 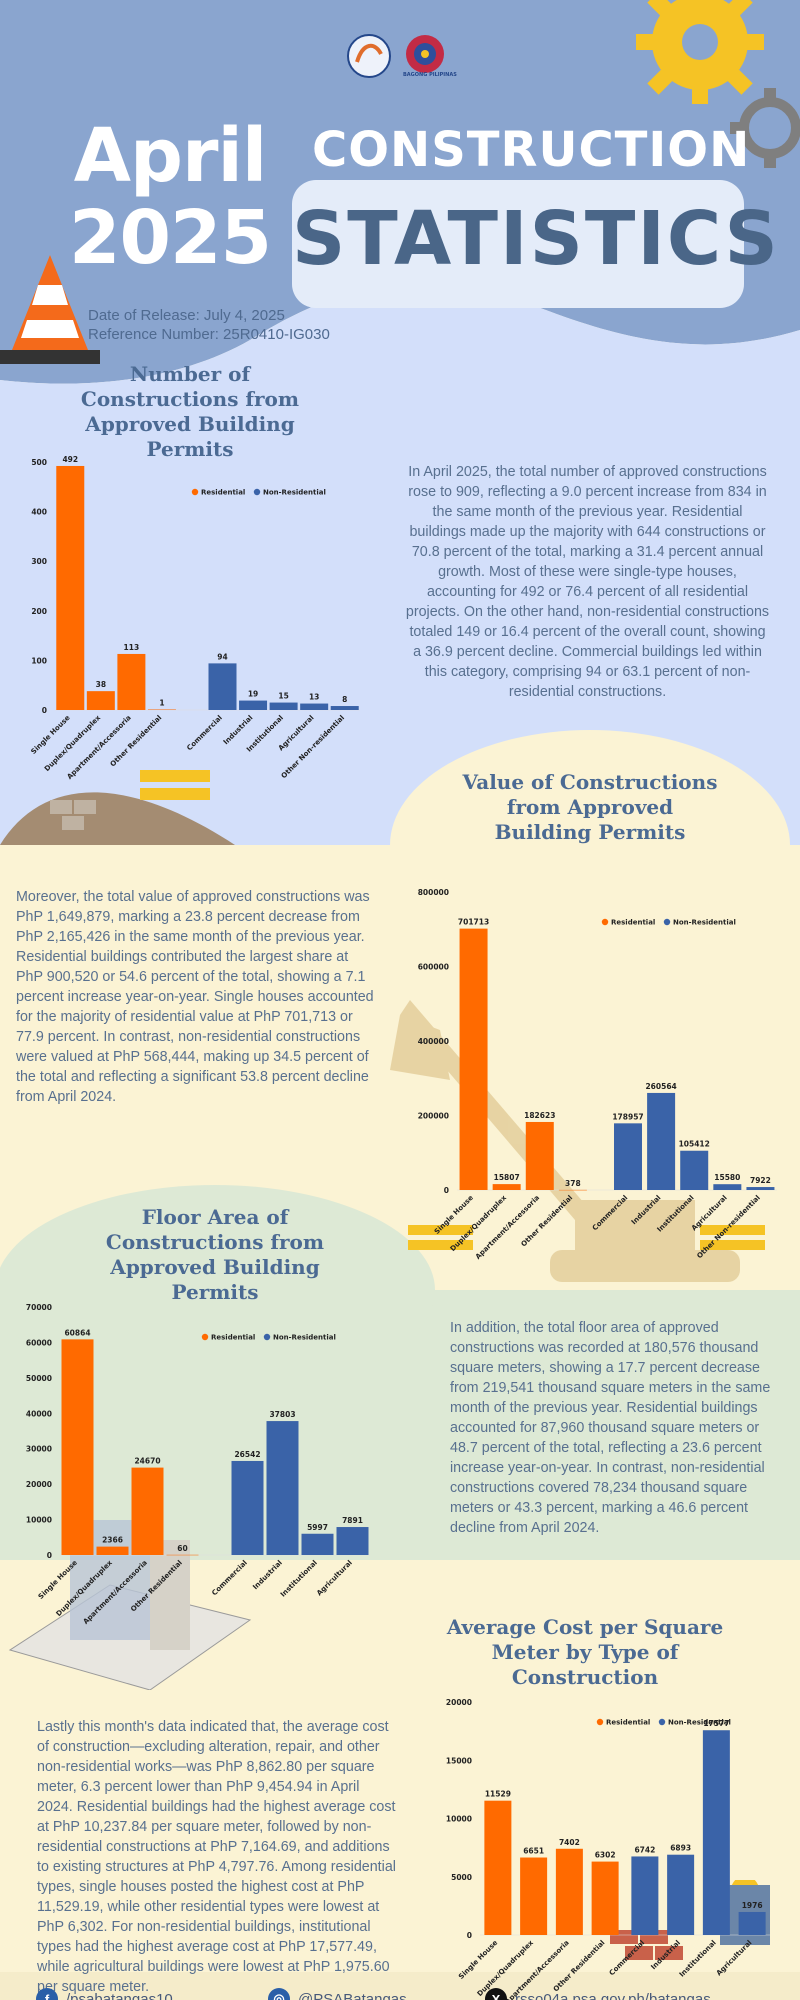 I want to click on y-tick-label: 10000, so click(x=459, y=1819).